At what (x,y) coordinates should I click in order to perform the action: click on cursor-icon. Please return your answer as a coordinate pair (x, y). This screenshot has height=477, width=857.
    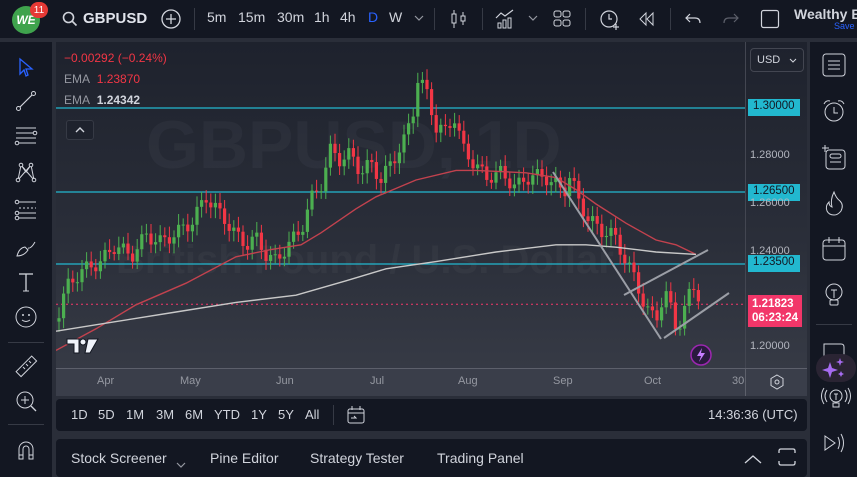
    Looking at the image, I should click on (26, 67).